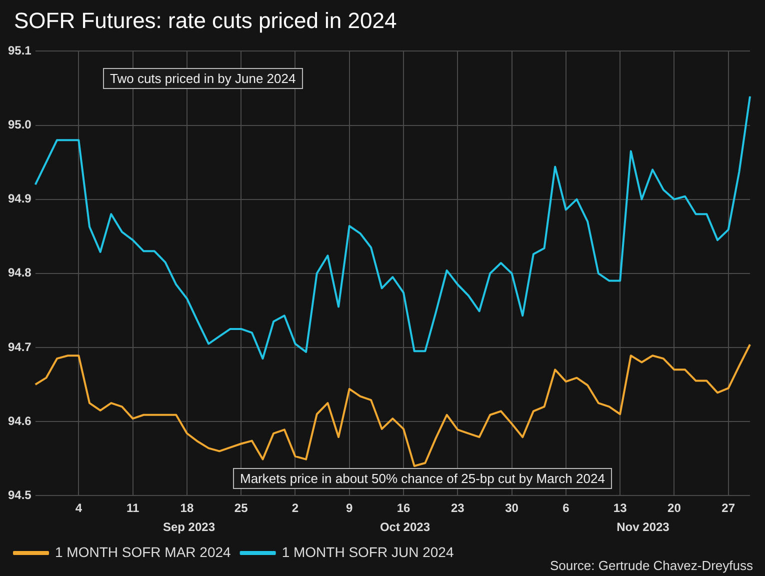 Image resolution: width=765 pixels, height=576 pixels. What do you see at coordinates (405, 527) in the screenshot?
I see `text: Oct 2023` at bounding box center [405, 527].